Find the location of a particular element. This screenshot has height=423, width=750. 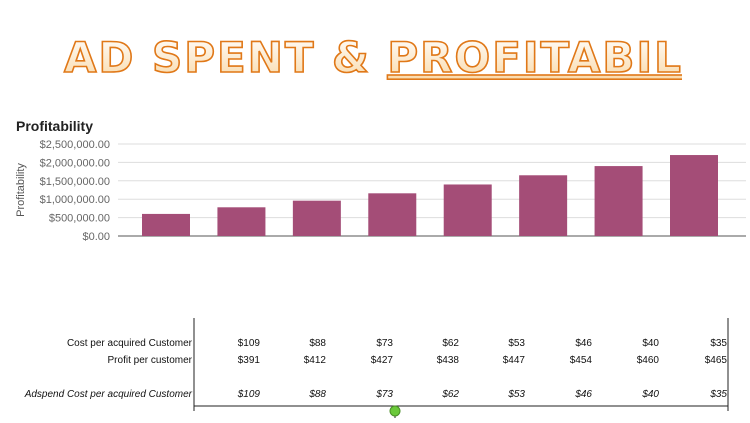

banner-title: AD SPENT & PROFITABILITY is located at coordinates (372, 56).